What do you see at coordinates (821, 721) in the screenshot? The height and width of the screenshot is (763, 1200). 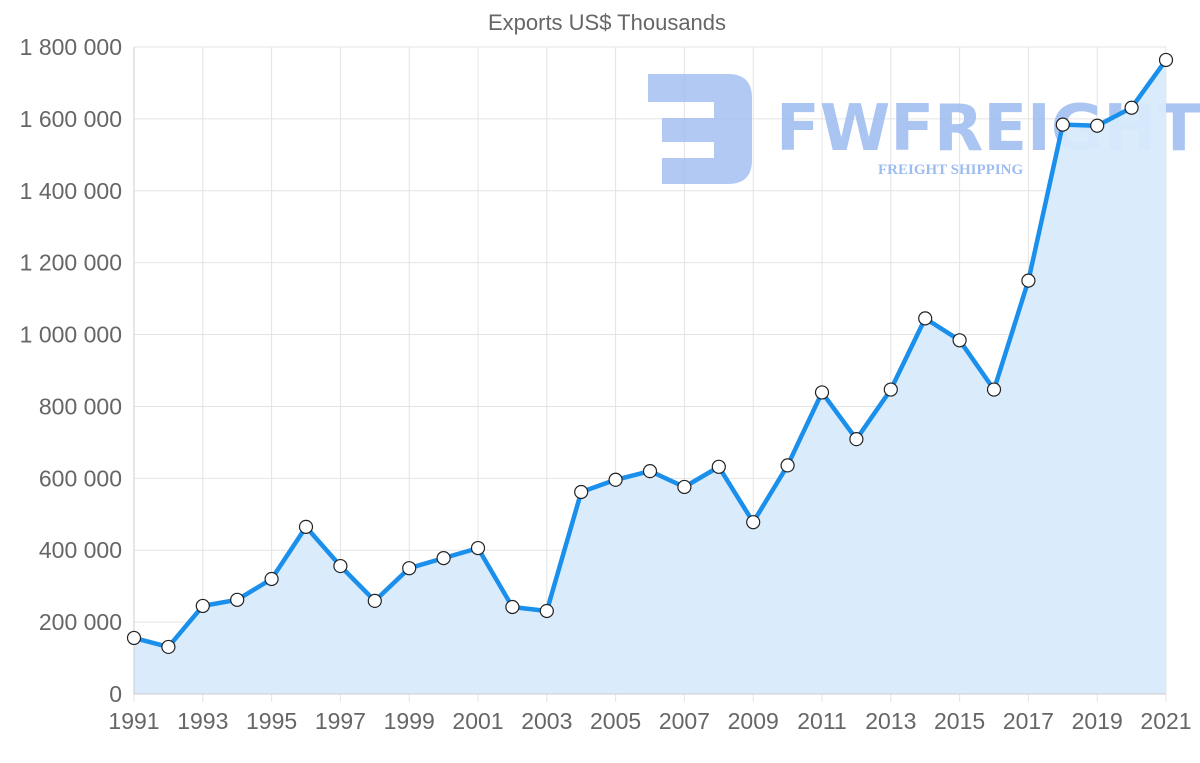 I see `x-tick-label: 2011` at bounding box center [821, 721].